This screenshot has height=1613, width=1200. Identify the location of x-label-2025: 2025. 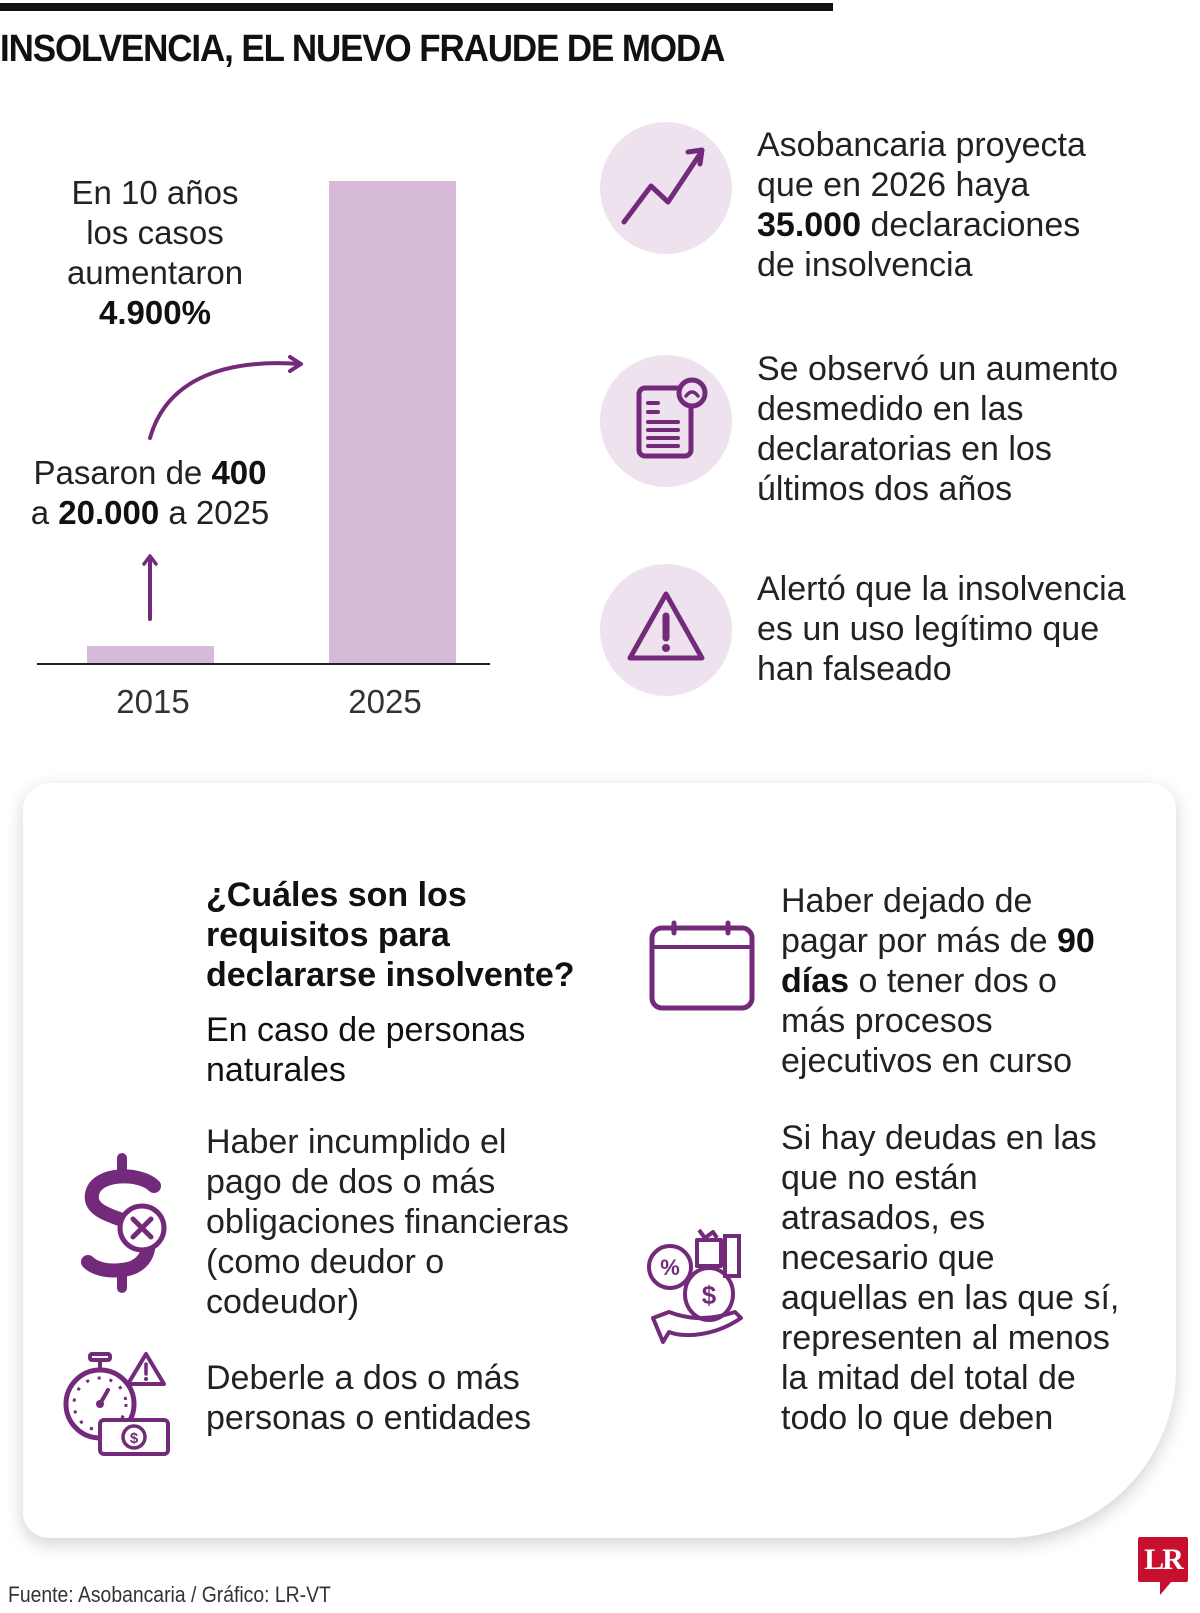
(385, 701).